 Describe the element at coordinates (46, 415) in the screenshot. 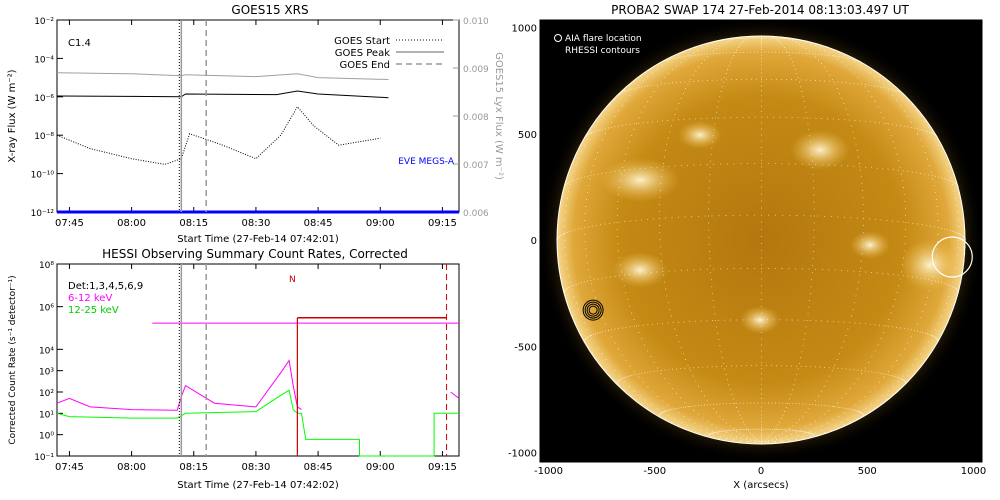

I see `y-tick-label: 10¹` at that location.